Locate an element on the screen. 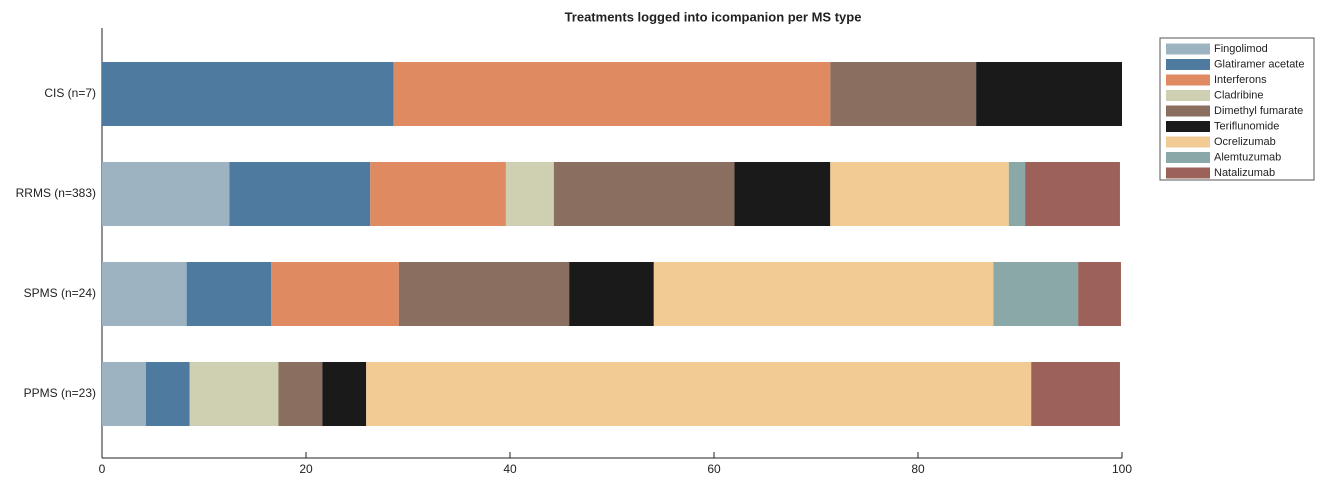  legend-label: Cladribine is located at coordinates (1239, 95).